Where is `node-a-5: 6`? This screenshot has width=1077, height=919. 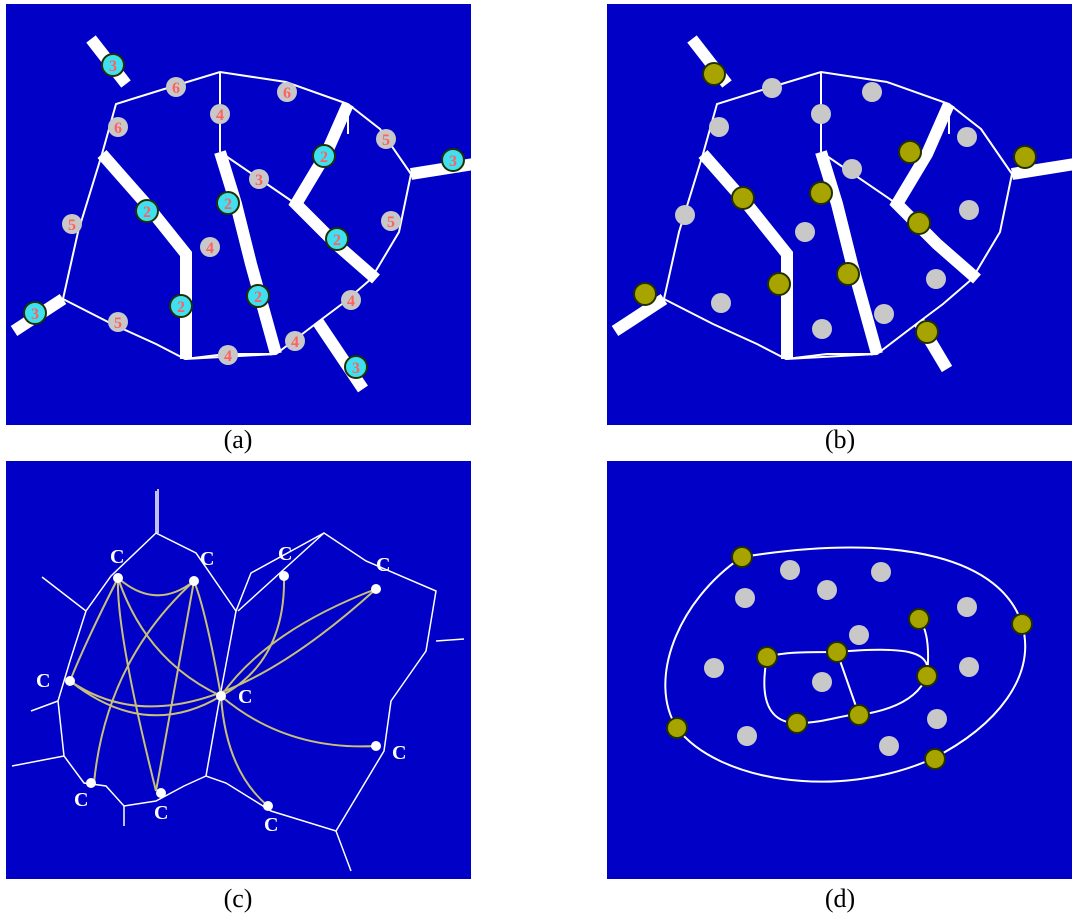
node-a-5: 6 is located at coordinates (287, 92).